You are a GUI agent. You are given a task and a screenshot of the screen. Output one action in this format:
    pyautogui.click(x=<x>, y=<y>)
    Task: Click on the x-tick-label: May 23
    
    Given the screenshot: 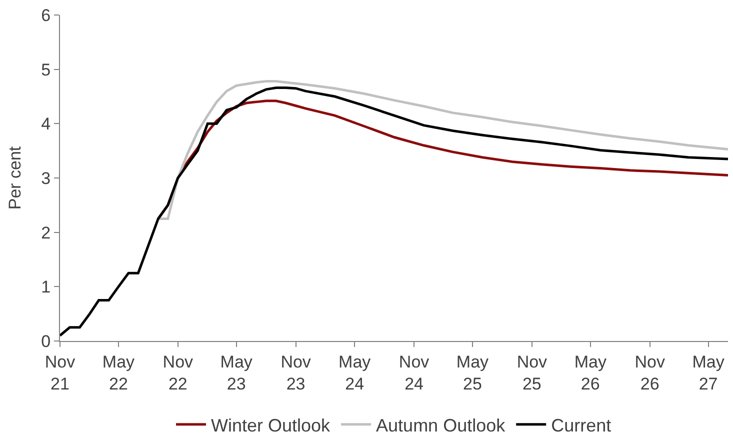 What is the action you would take?
    pyautogui.click(x=236, y=373)
    